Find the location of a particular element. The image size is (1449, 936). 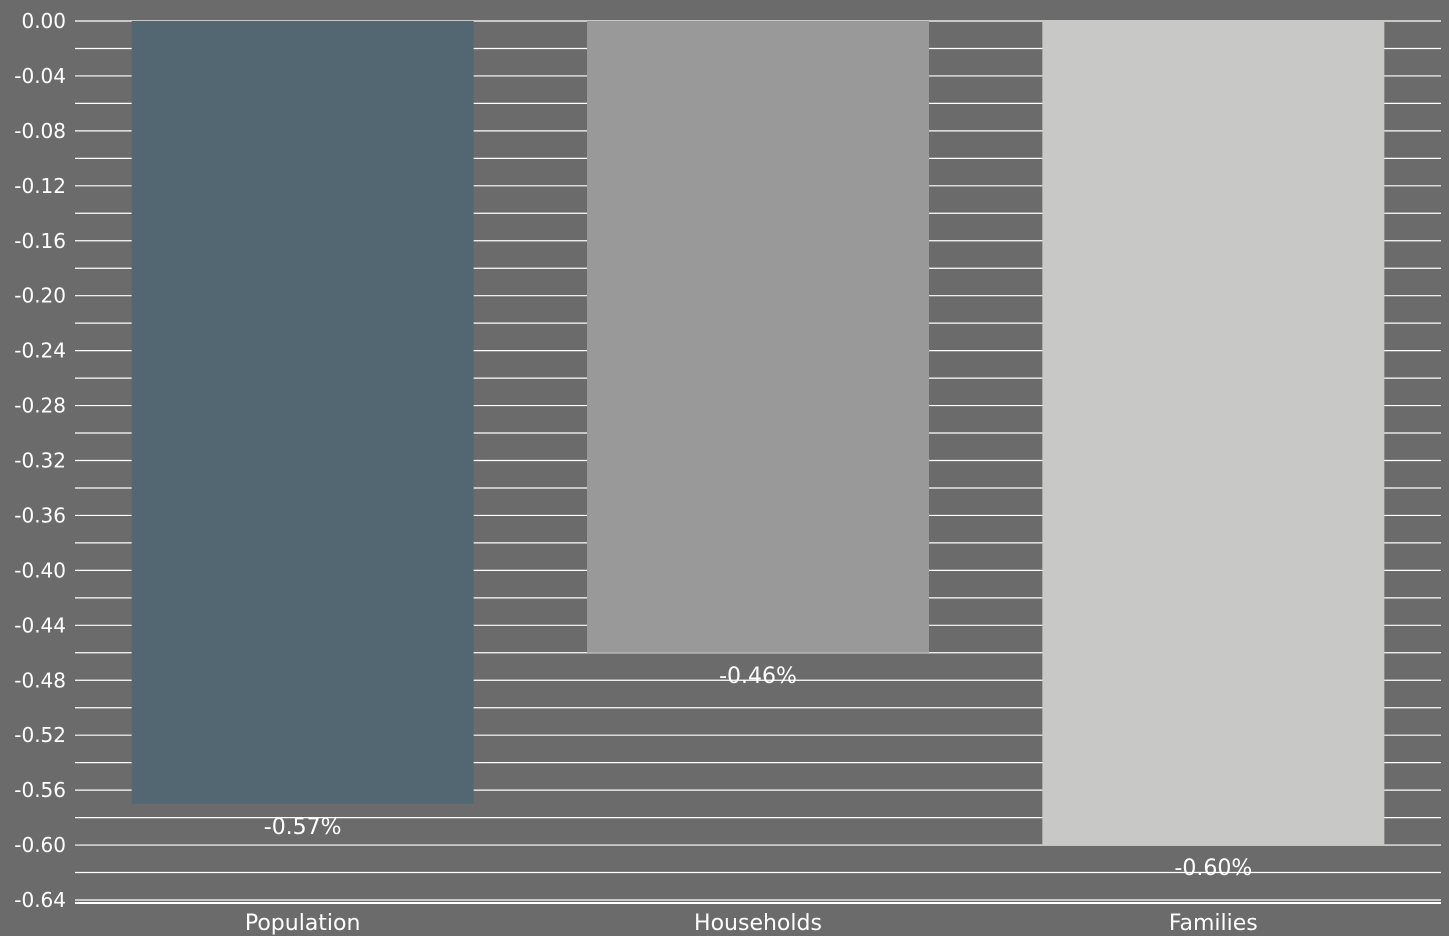

data-label-households: -0.46% is located at coordinates (758, 676).